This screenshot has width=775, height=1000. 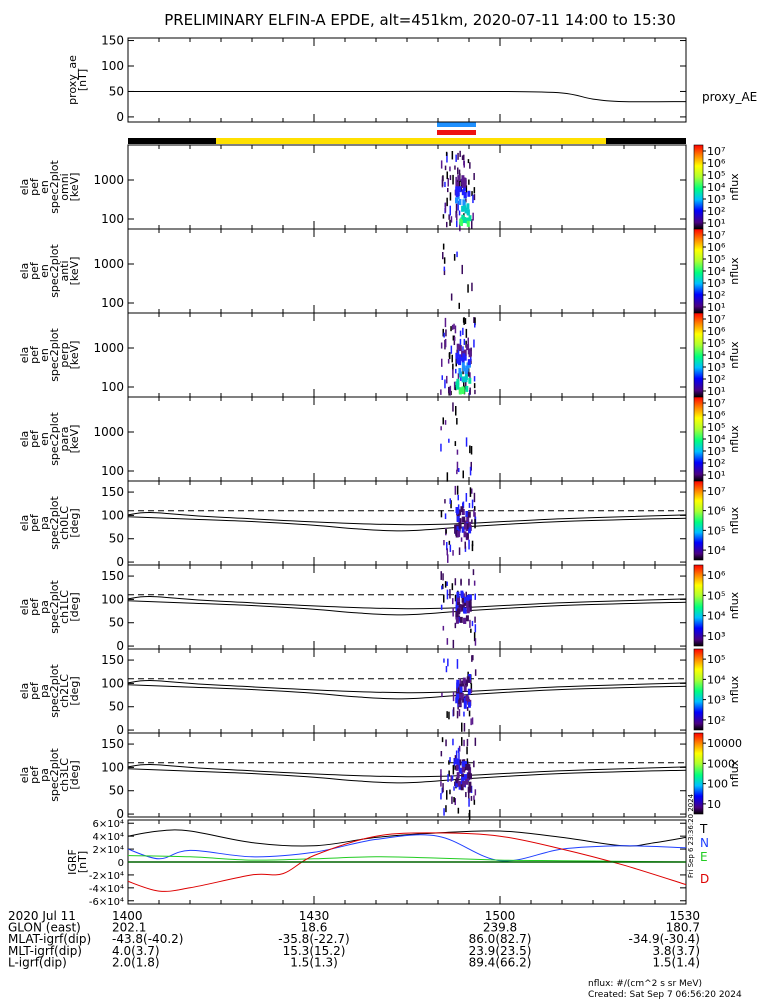 I want to click on science-zone-red, so click(x=456, y=132).